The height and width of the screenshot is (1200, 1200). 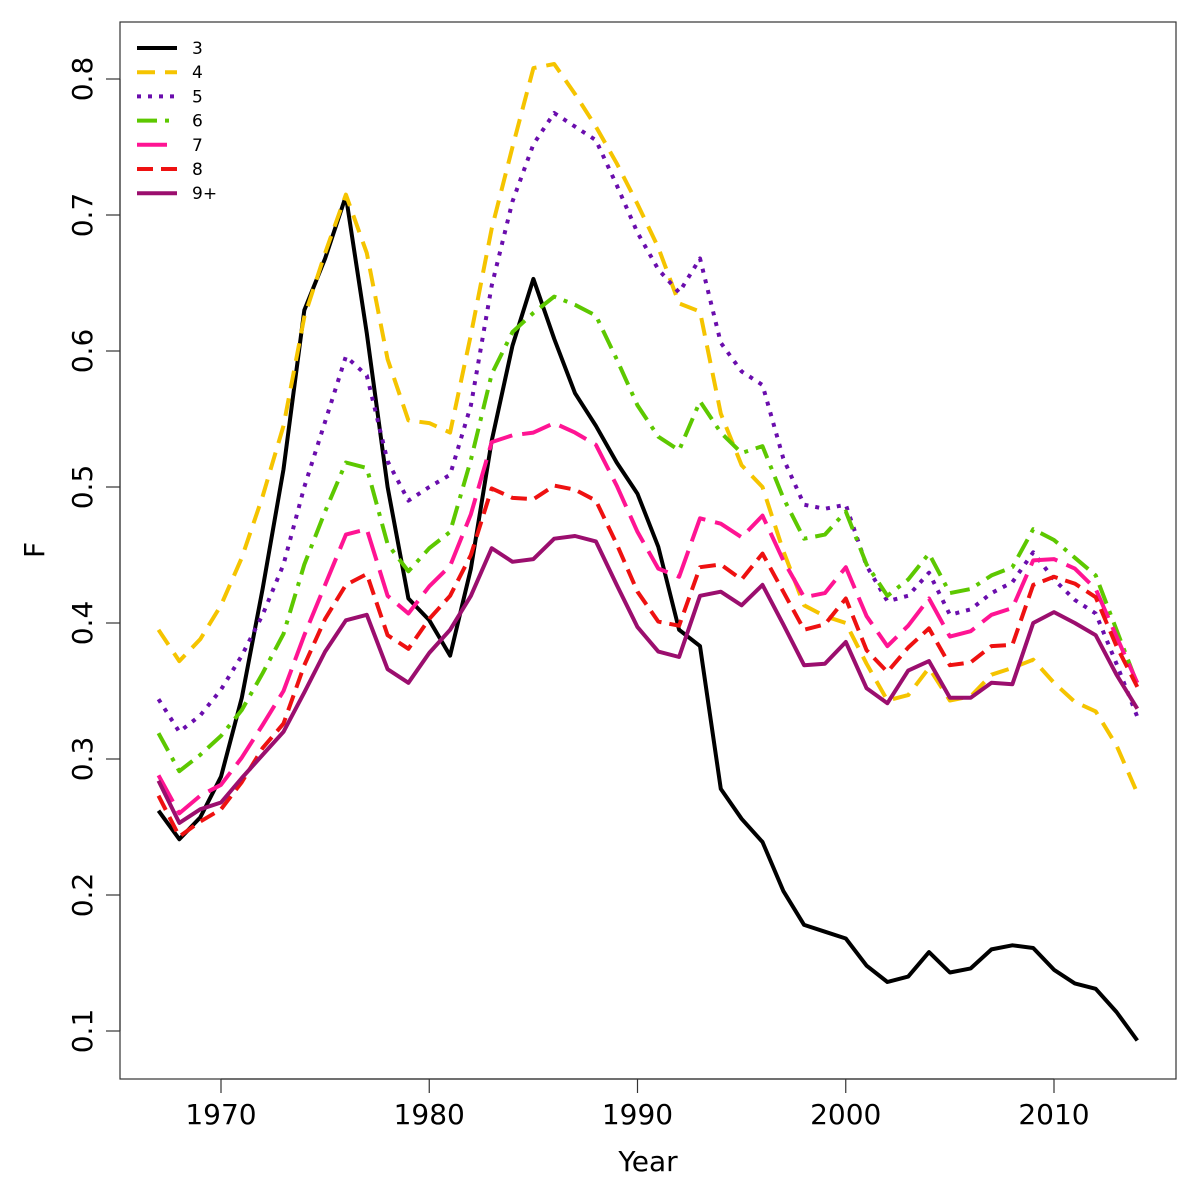 I want to click on x-axis-title: Year, so click(x=647, y=1161).